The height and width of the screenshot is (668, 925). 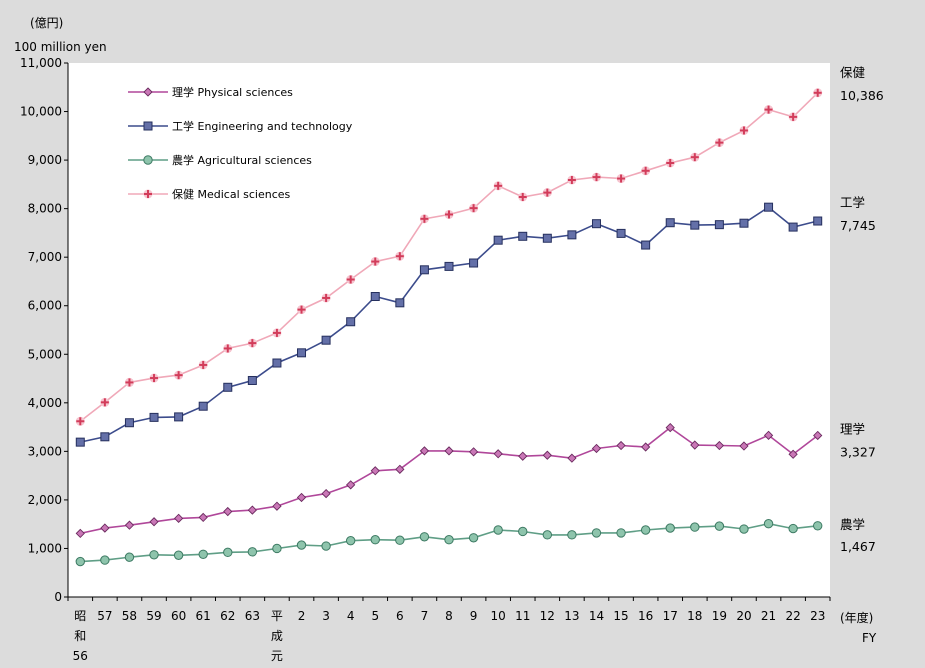 What do you see at coordinates (60, 47) in the screenshot?
I see `y-unit-en: 100 million yen` at bounding box center [60, 47].